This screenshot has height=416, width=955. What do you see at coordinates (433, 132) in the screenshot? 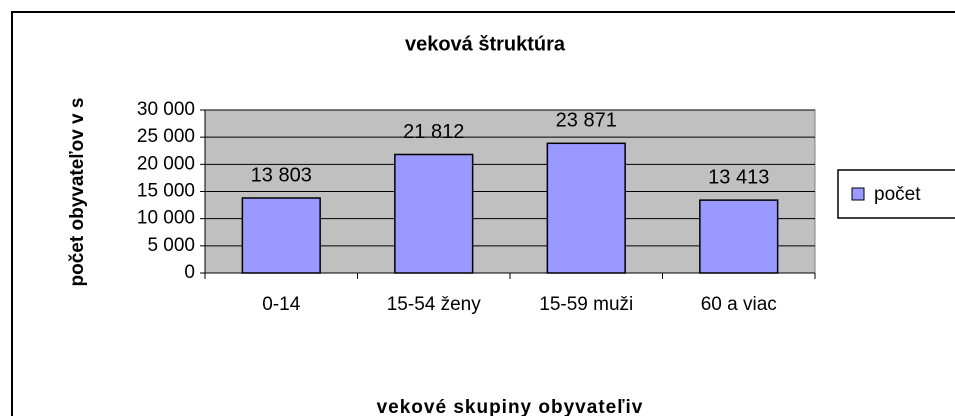
I see `data-label: 21 812` at bounding box center [433, 132].